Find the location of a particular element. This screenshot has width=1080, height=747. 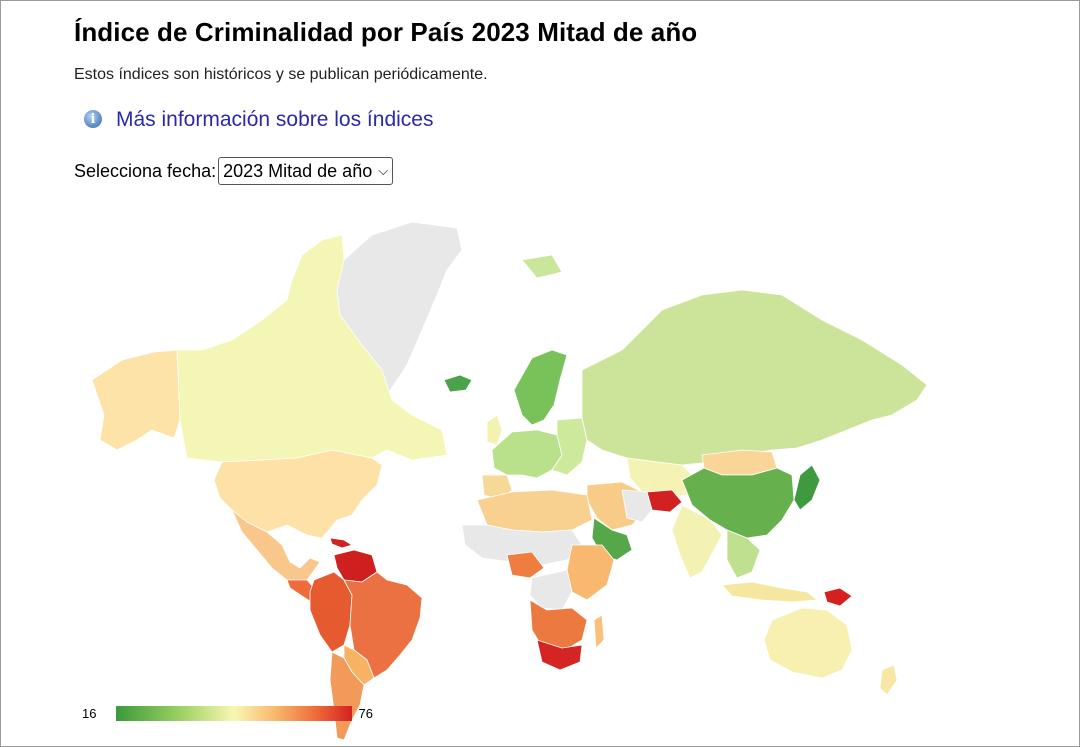

map-region-australia is located at coordinates (808, 643).